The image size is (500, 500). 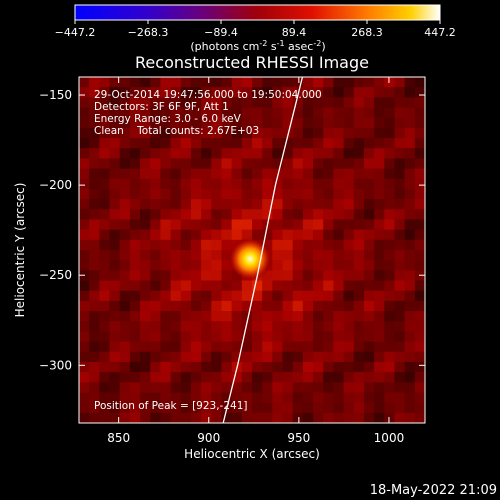 What do you see at coordinates (263, 250) in the screenshot?
I see `solar-limb-line` at bounding box center [263, 250].